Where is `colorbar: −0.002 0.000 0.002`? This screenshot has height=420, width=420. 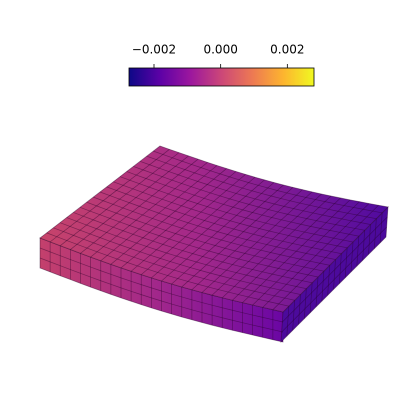
colorbar: −0.002 0.000 0.002 is located at coordinates (221, 65).